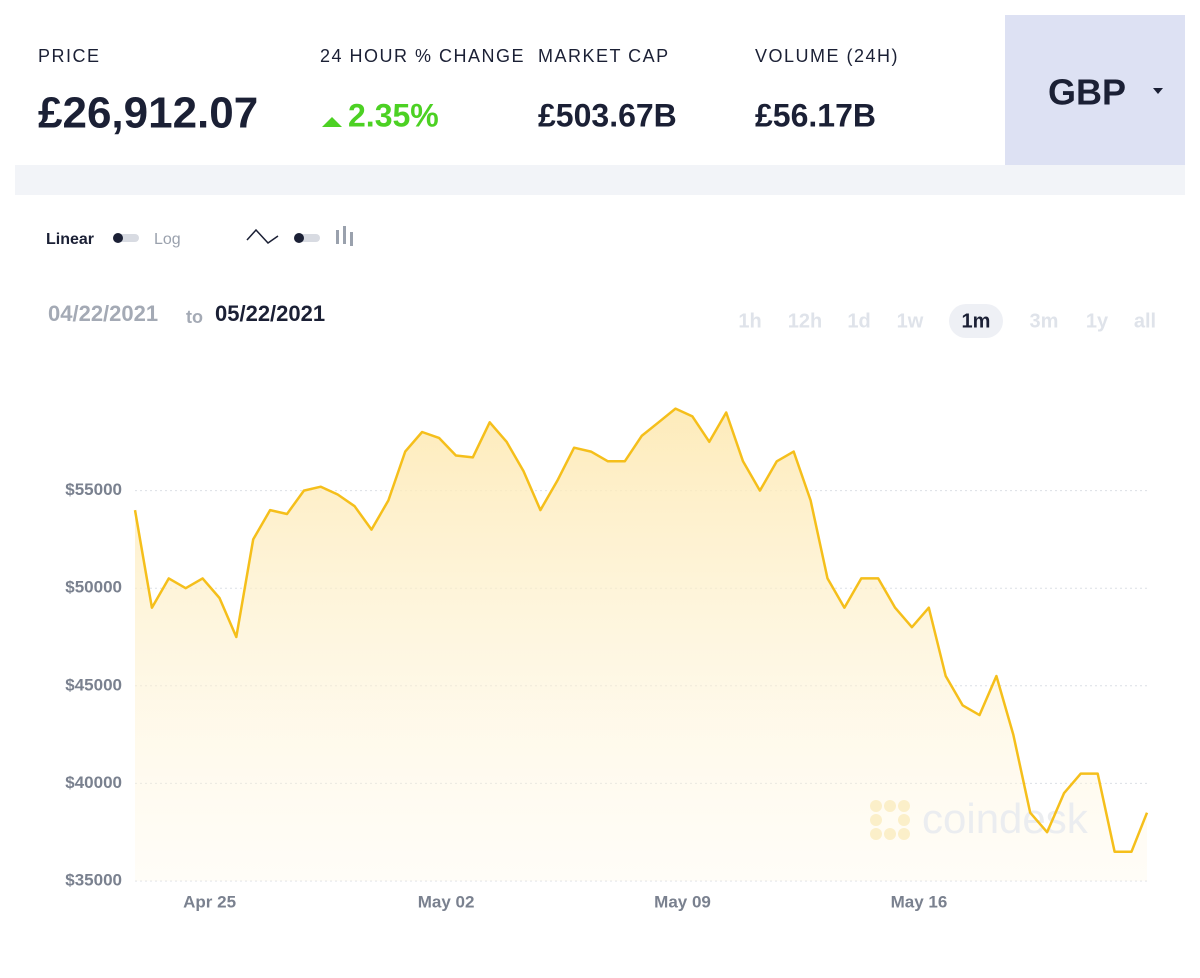  I want to click on stat-label: 24 HOUR % CHANGE, so click(422, 56).